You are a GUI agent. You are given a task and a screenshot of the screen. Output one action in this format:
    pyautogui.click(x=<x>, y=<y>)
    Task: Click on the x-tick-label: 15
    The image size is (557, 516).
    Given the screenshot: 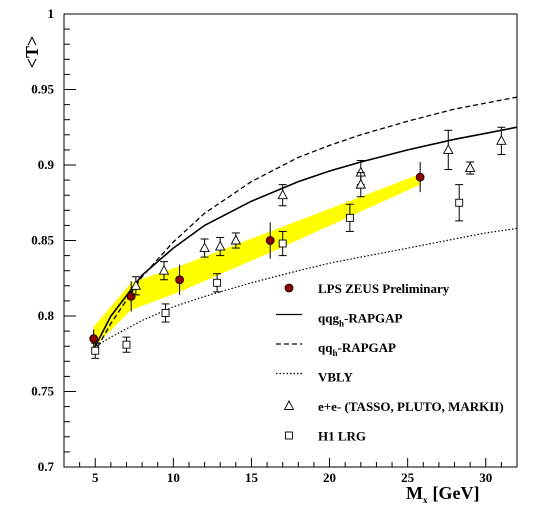 What is the action you would take?
    pyautogui.click(x=252, y=477)
    